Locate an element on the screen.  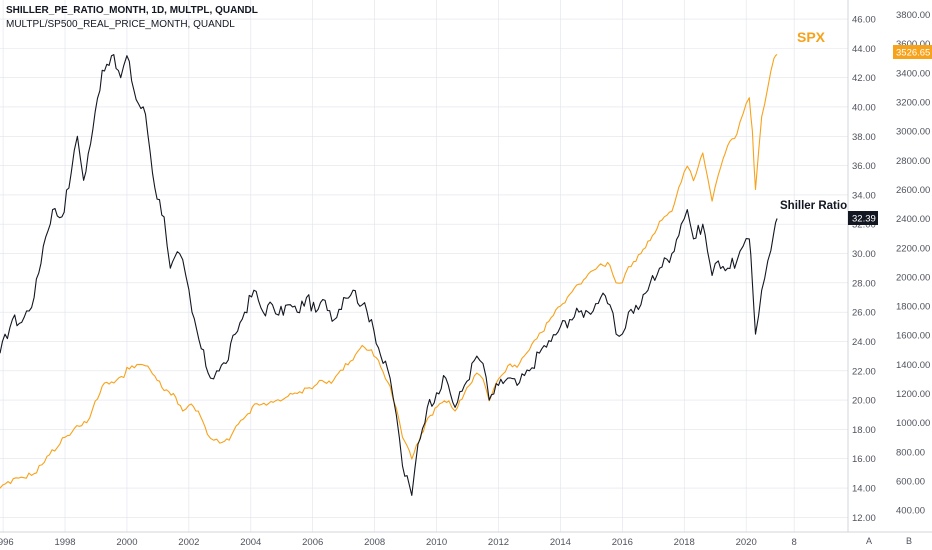
right-axis-tick-label: 3400.00 is located at coordinates (913, 73).